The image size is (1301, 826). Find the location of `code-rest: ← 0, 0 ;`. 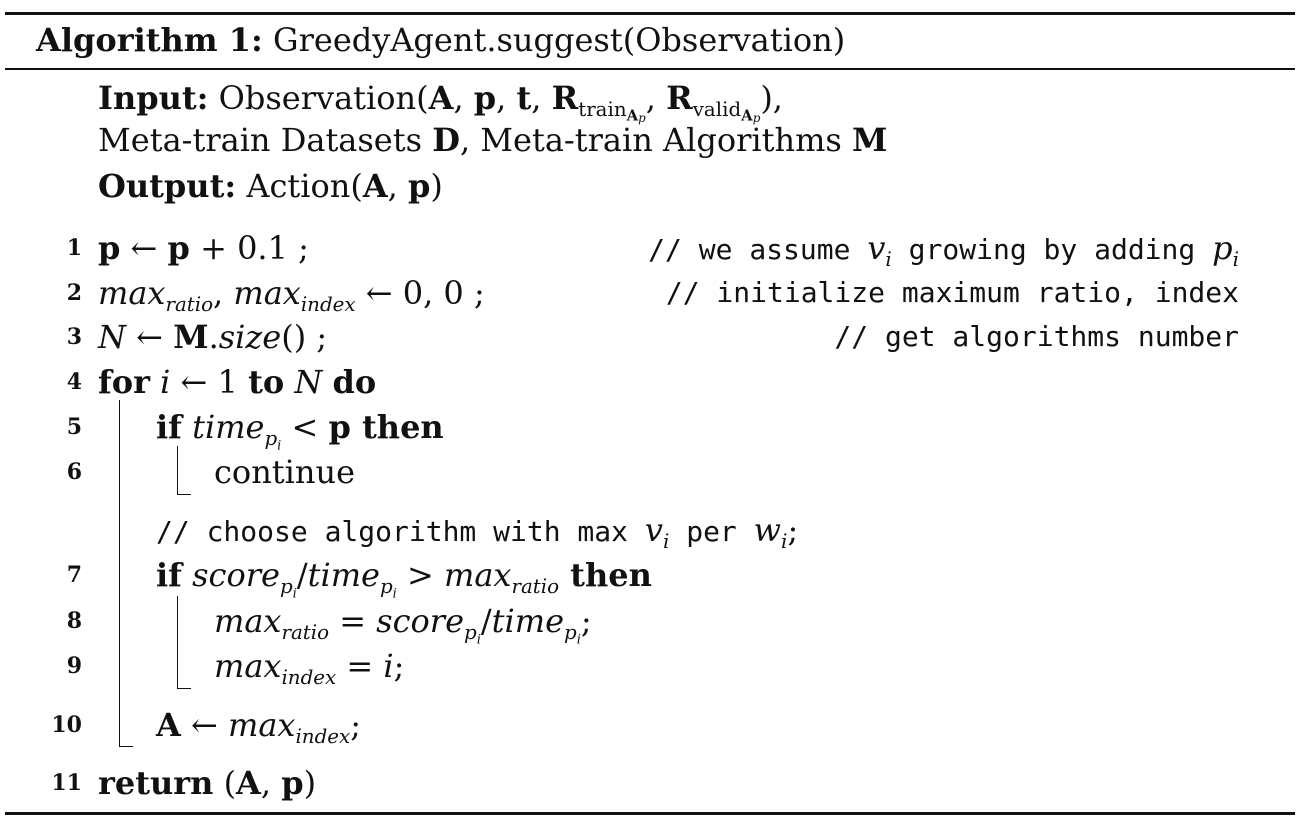

code-rest: ← 0, 0 ; is located at coordinates (420, 293).